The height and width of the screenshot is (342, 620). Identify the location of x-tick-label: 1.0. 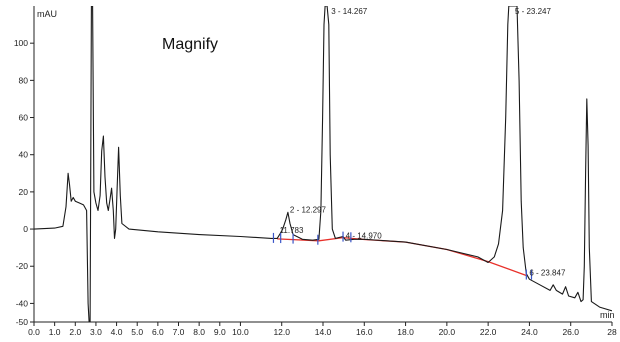
(55, 332).